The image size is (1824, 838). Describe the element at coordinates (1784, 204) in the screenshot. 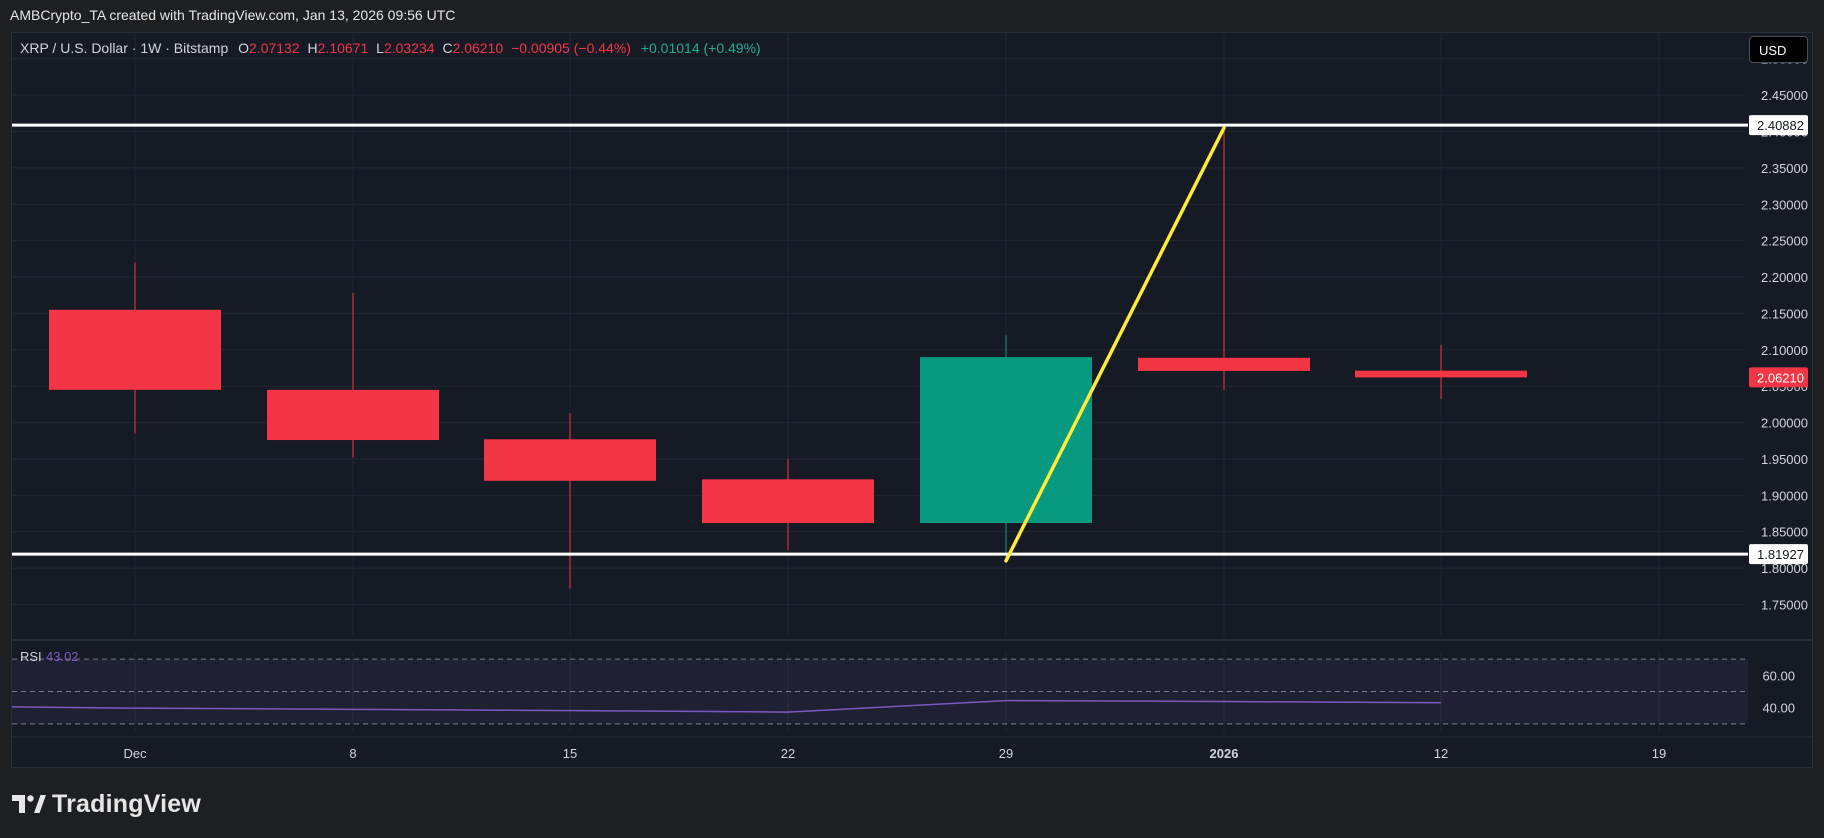

I see `price-axis-tick-label: 2.30000` at that location.